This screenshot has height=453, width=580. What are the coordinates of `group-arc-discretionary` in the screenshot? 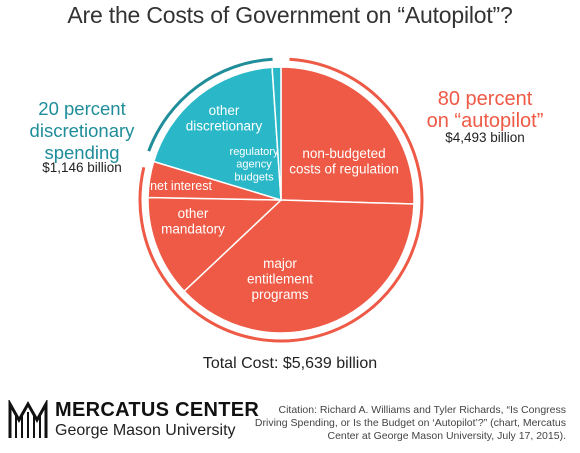 It's located at (210, 104).